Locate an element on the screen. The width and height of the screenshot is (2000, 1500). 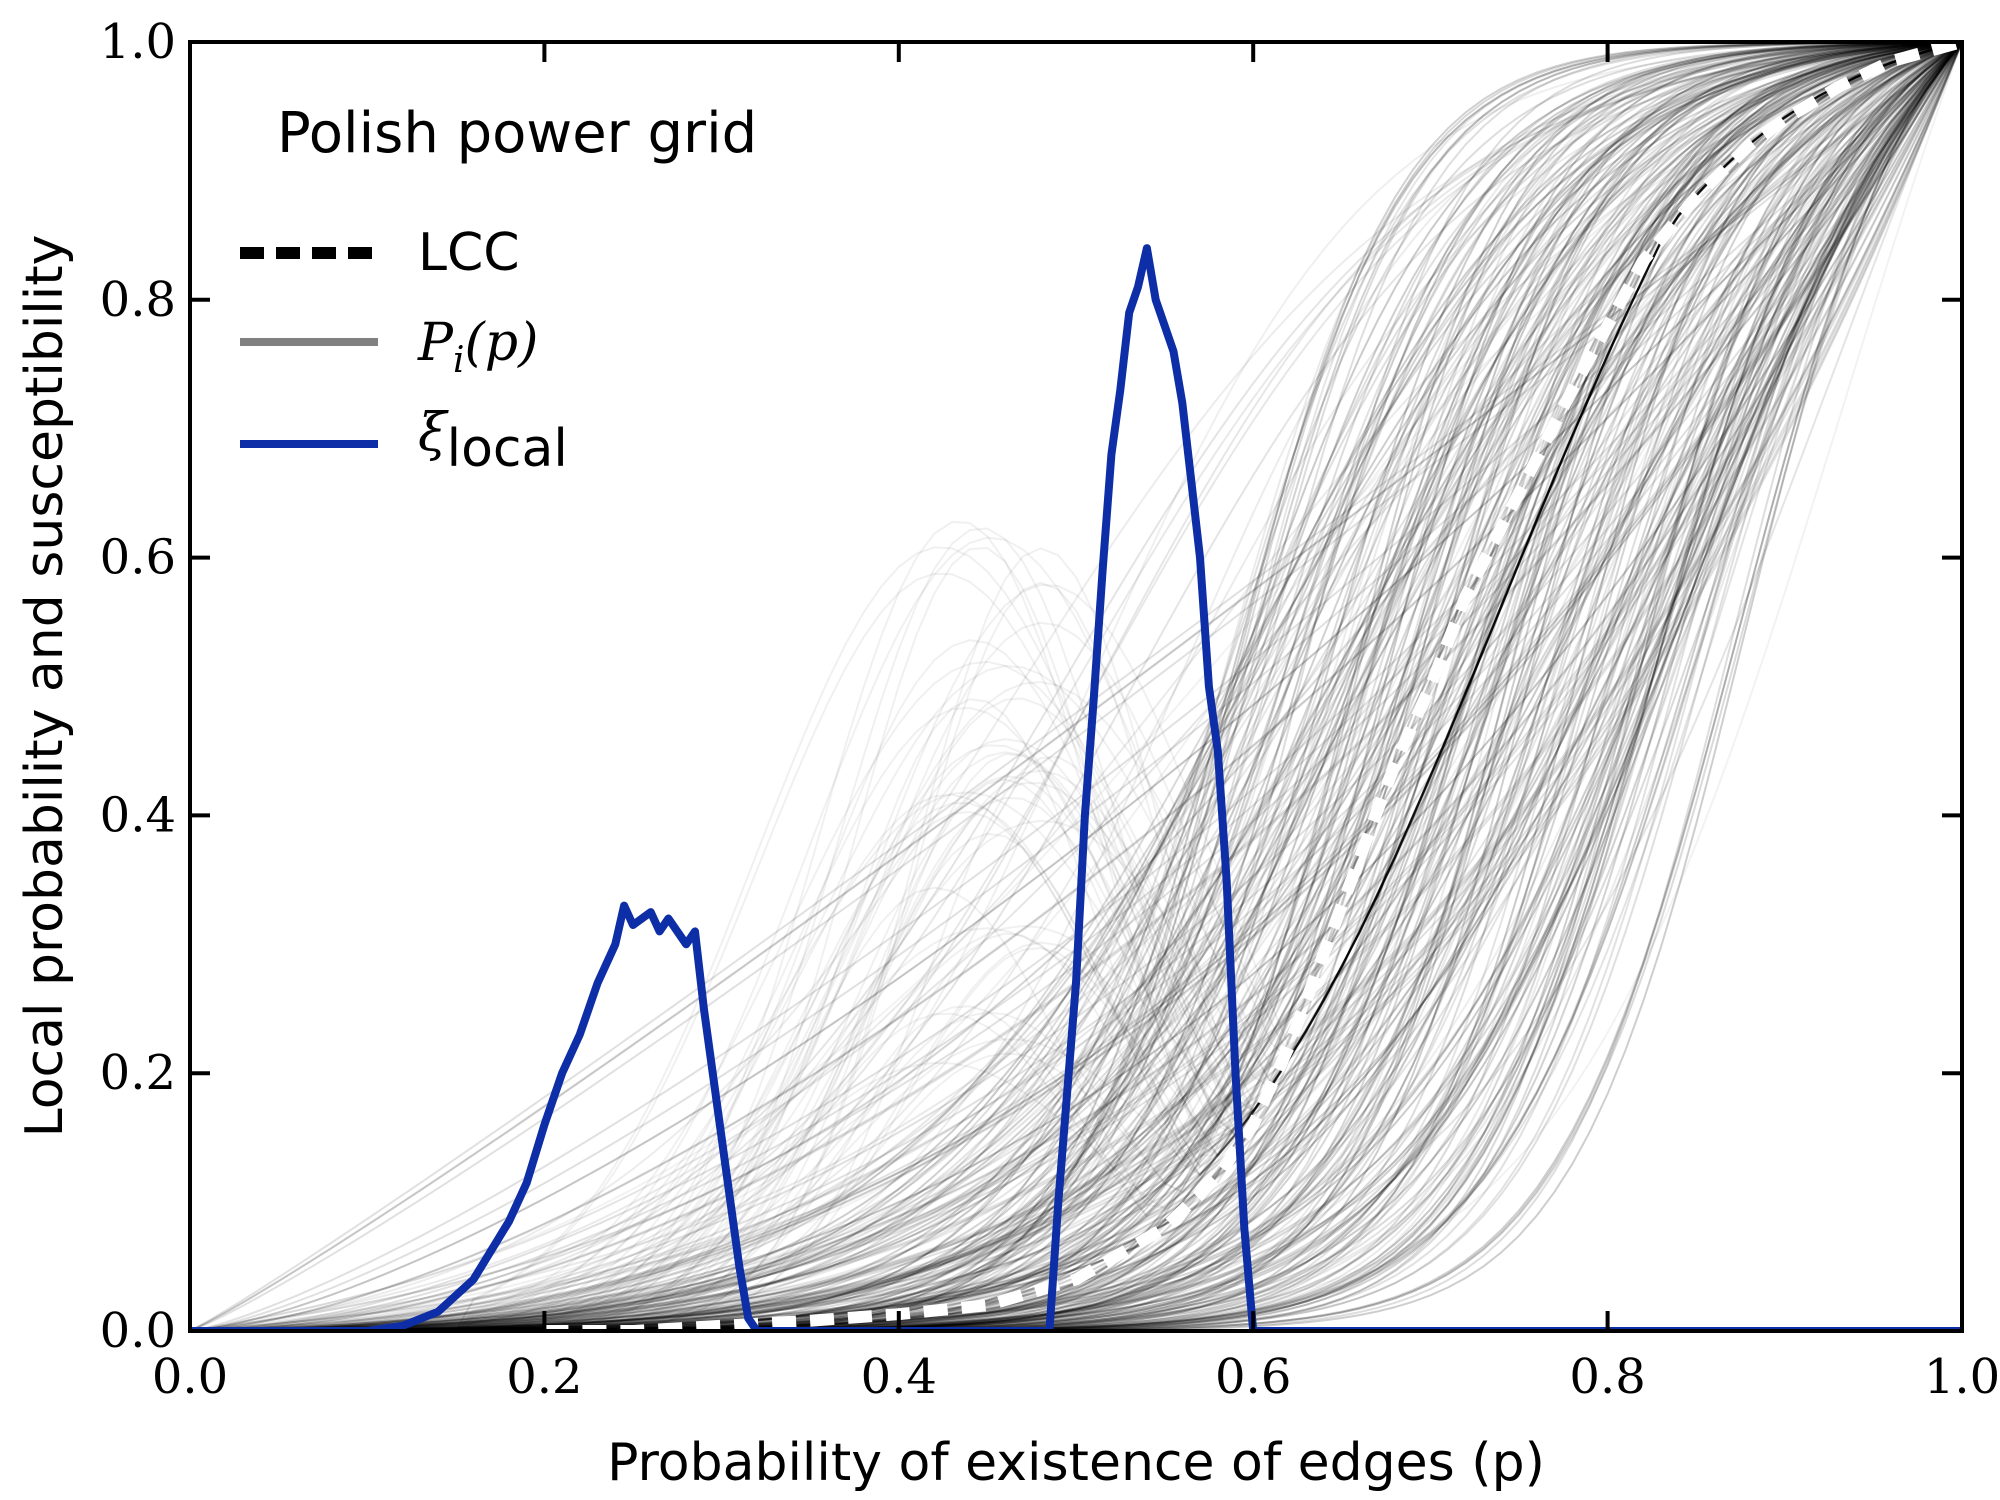
y-tick-label: 0.8 is located at coordinates (138, 300).